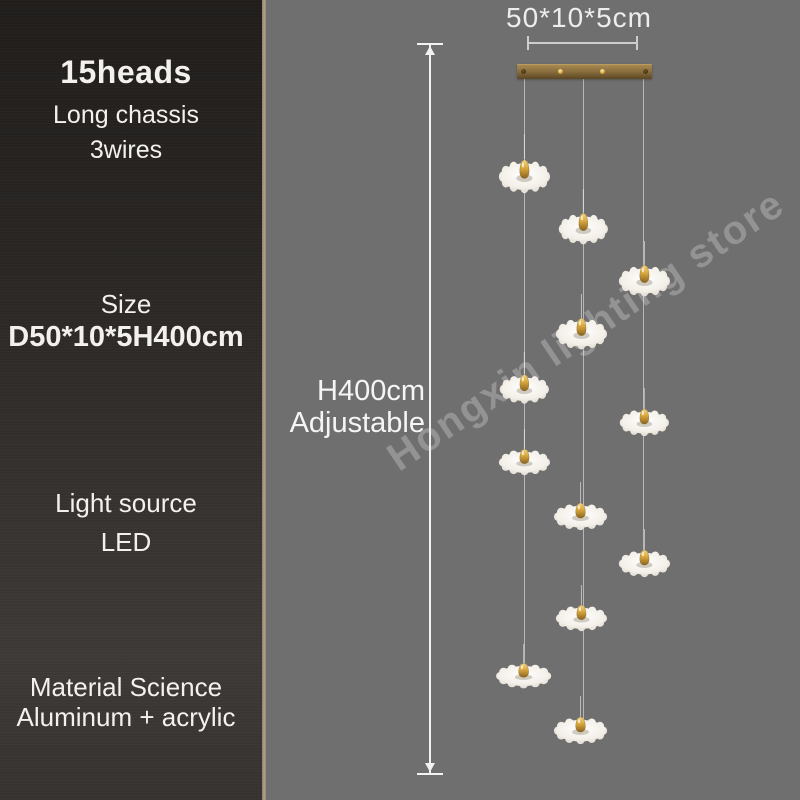  What do you see at coordinates (126, 72) in the screenshot?
I see `spec-heads: 15heads` at bounding box center [126, 72].